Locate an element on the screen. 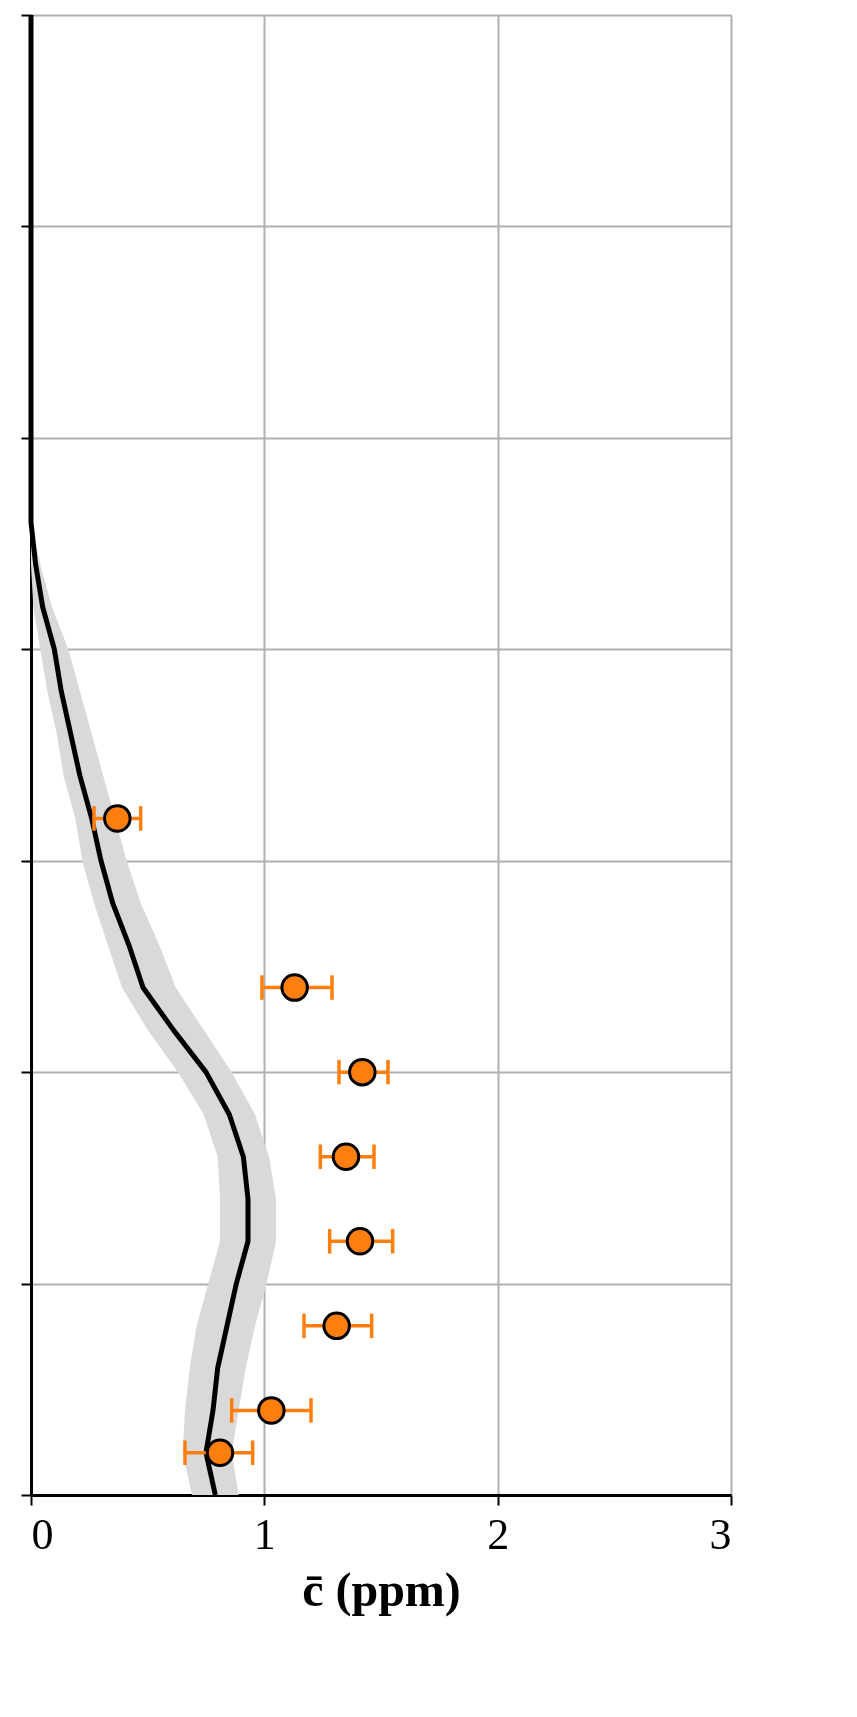 This screenshot has height=1717, width=857. x-axis-title: c̄ (ppm) is located at coordinates (381, 1589).